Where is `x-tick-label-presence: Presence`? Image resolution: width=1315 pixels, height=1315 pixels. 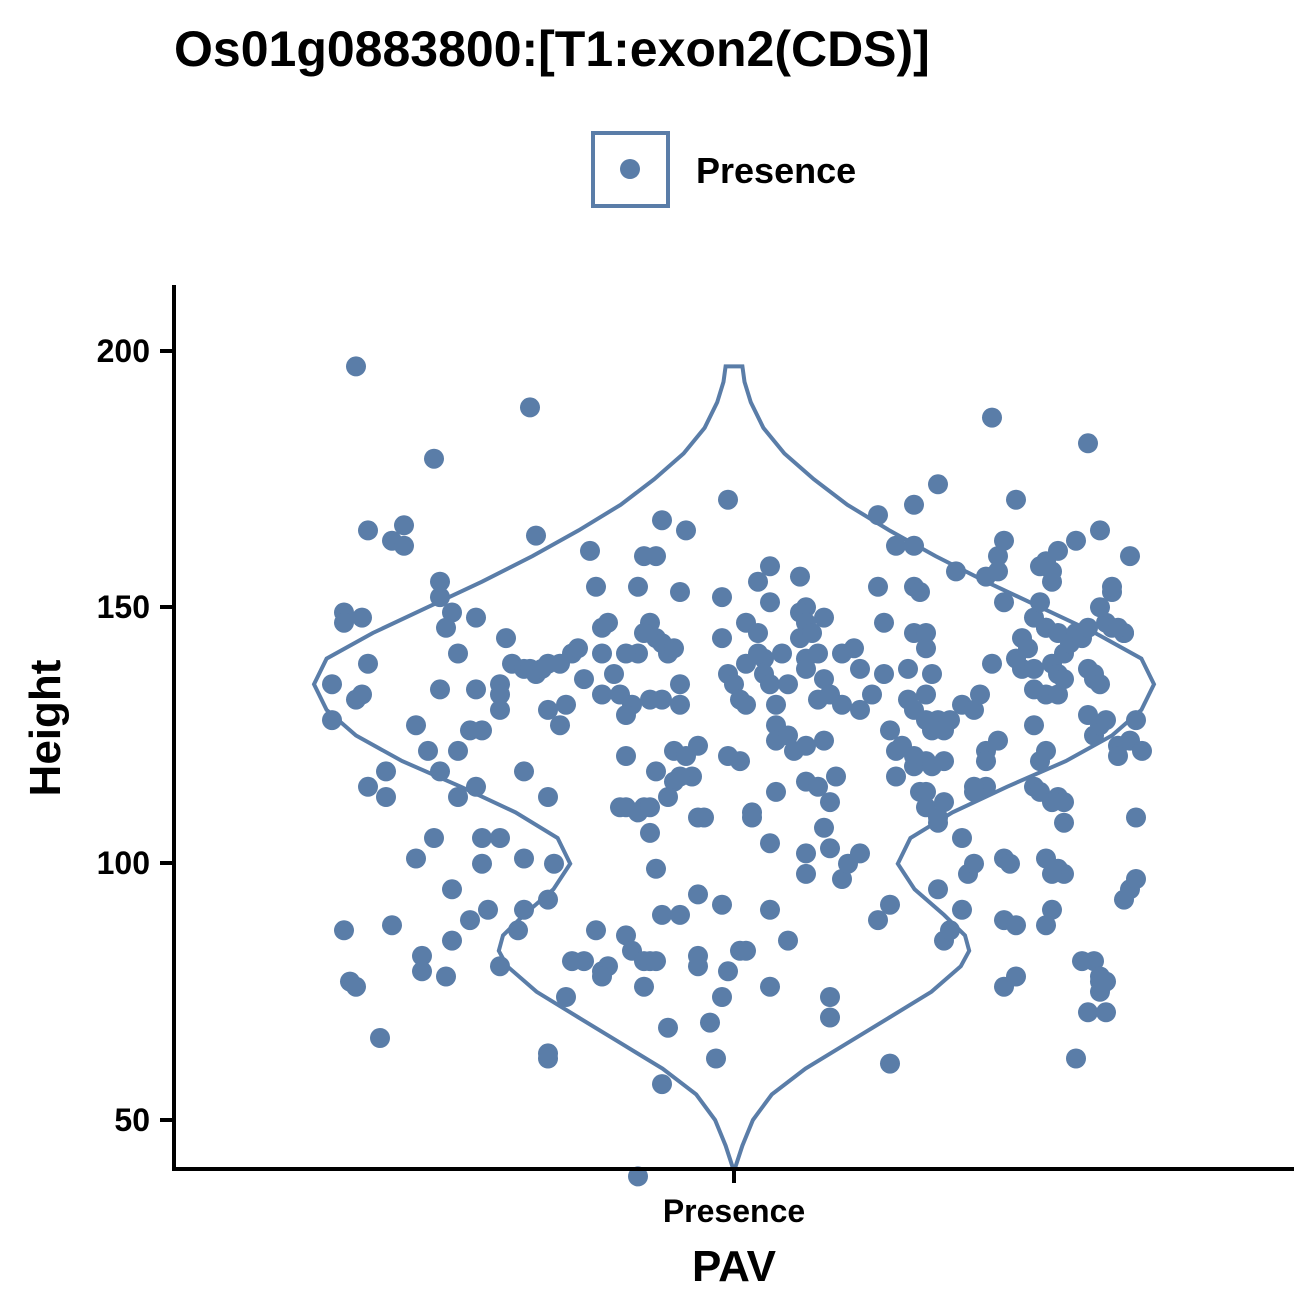 x-tick-label-presence: Presence is located at coordinates (734, 1211).